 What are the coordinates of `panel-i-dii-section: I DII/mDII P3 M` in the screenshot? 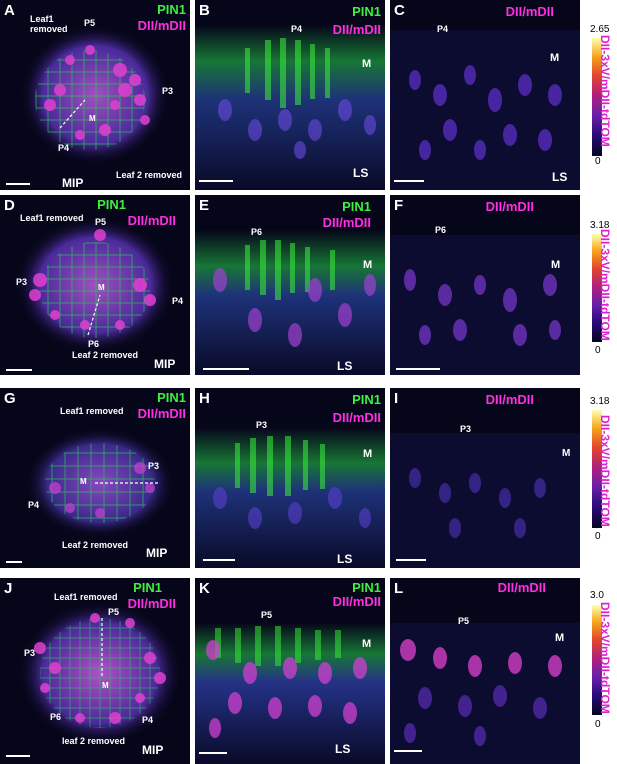 It's located at (485, 478).